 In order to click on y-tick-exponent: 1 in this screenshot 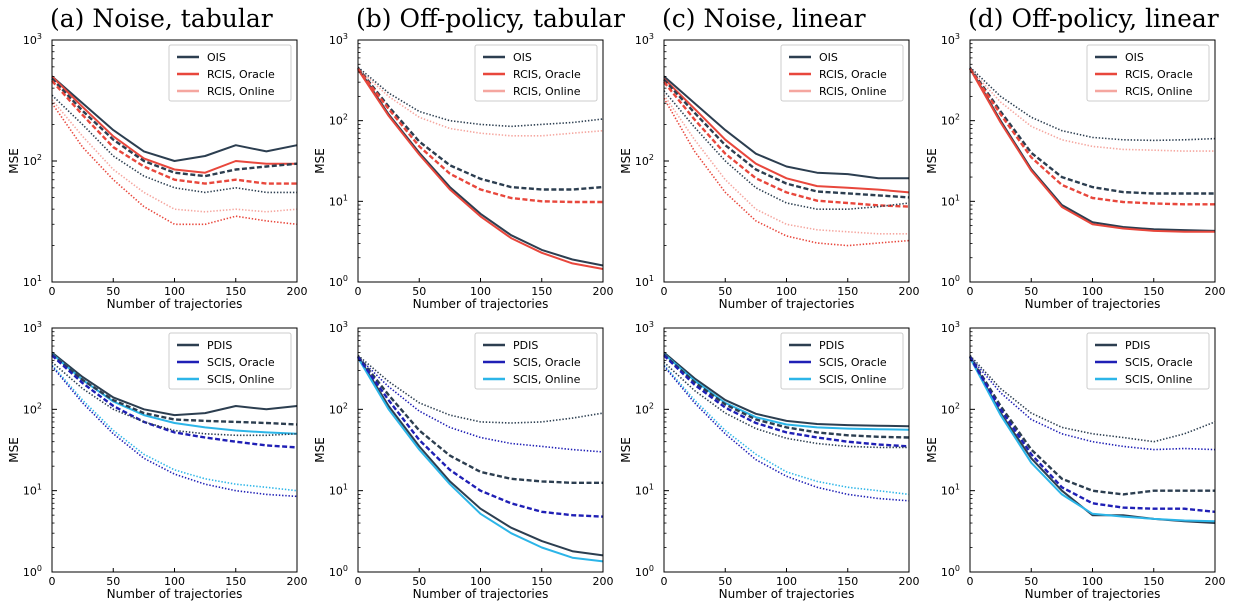, I will do `click(957, 487)`.